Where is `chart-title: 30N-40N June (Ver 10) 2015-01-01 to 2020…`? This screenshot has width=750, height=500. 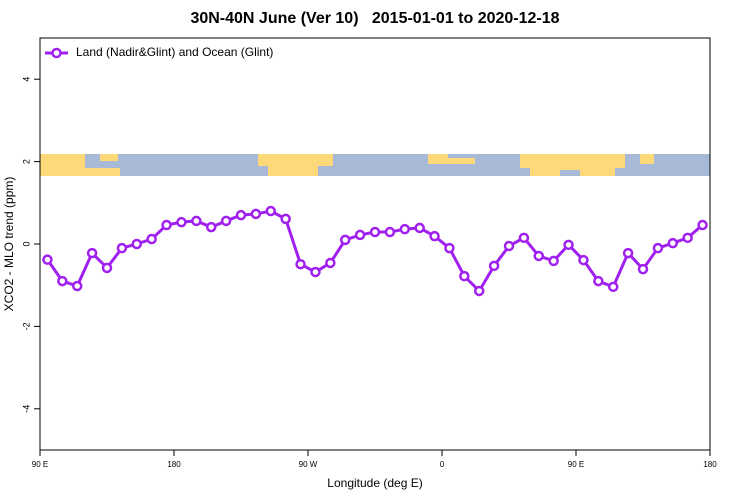 chart-title: 30N-40N June (Ver 10) 2015-01-01 to 2020… is located at coordinates (374, 18).